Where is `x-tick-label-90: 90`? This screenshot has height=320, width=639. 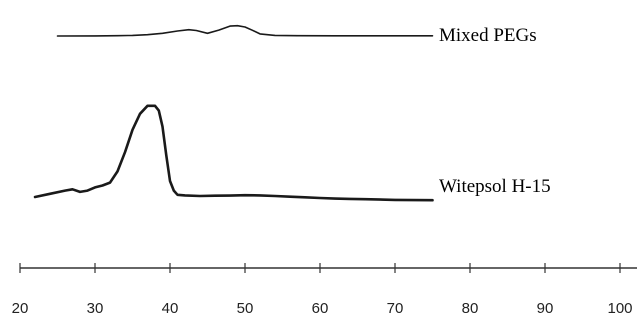
x-tick-label-90: 90 is located at coordinates (545, 308).